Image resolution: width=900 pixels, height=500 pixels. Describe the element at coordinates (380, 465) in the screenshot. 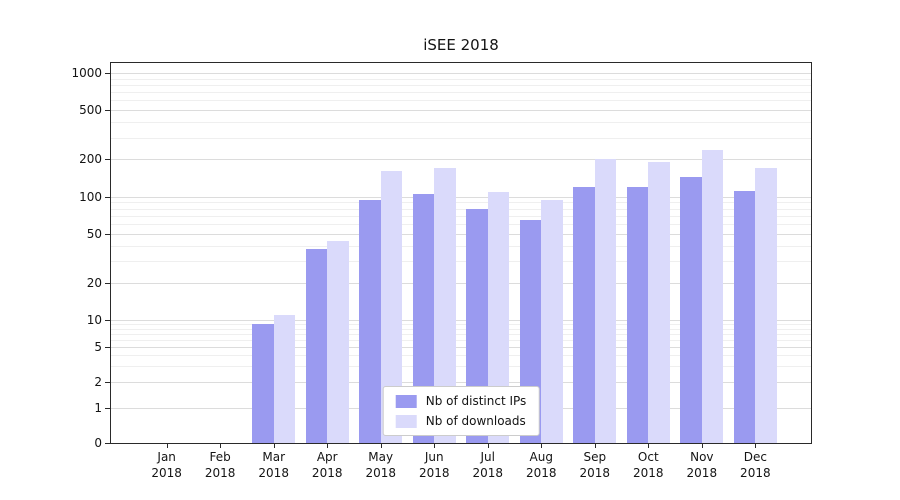

I see `x-axis-tick-label: May 2018` at that location.